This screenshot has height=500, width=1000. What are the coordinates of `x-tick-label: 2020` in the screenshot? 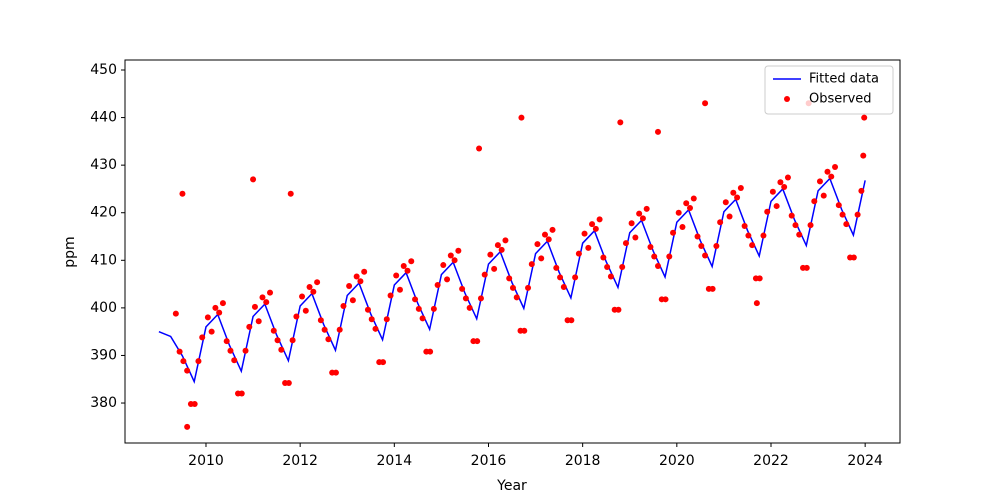 It's located at (677, 461).